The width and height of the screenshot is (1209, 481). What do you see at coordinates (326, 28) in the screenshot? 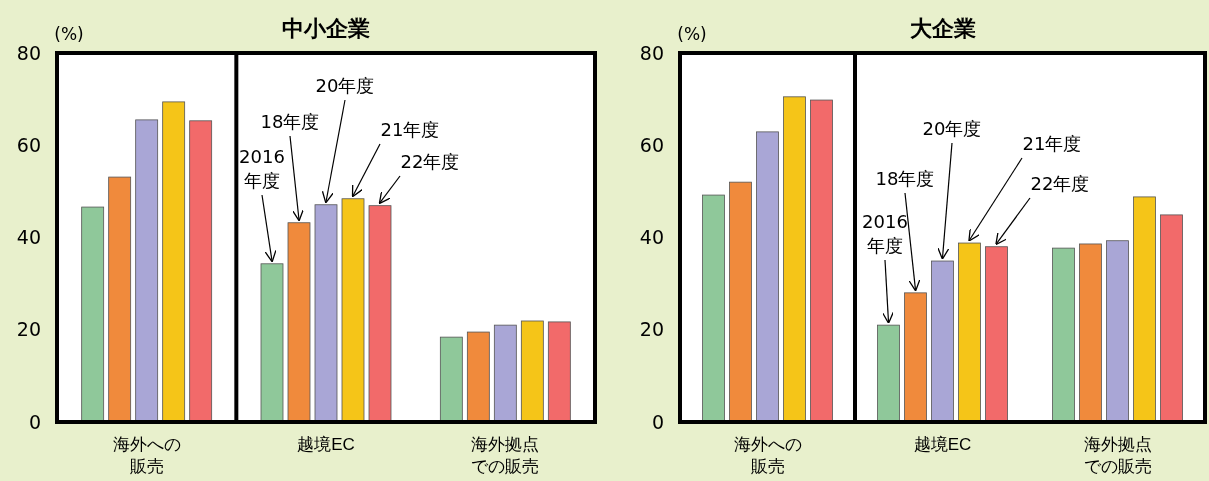
I see `chart-title: 中小企業` at bounding box center [326, 28].